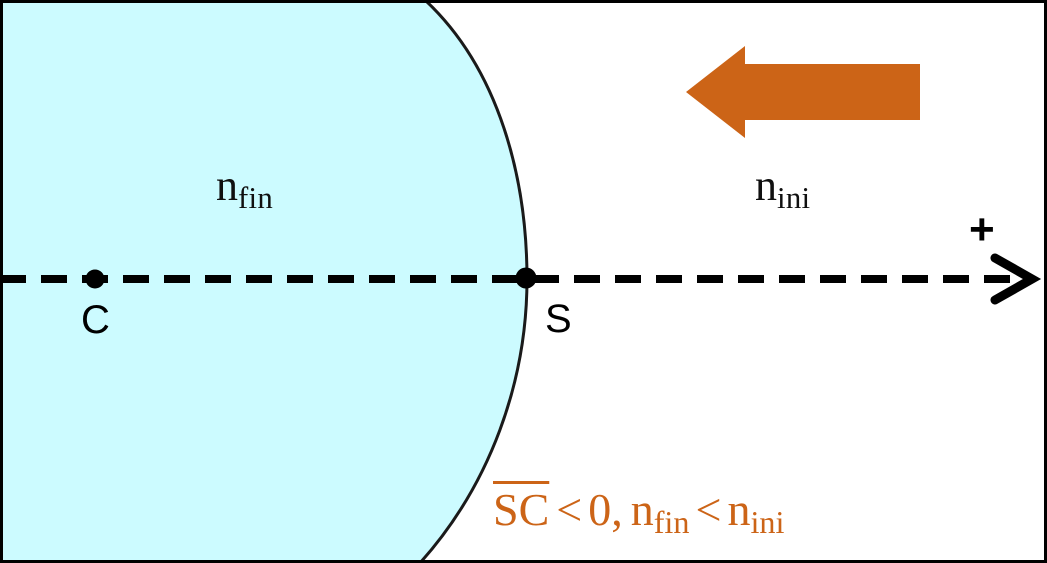 This screenshot has height=563, width=1047. What do you see at coordinates (227, 185) in the screenshot?
I see `final-density-base: n` at bounding box center [227, 185].